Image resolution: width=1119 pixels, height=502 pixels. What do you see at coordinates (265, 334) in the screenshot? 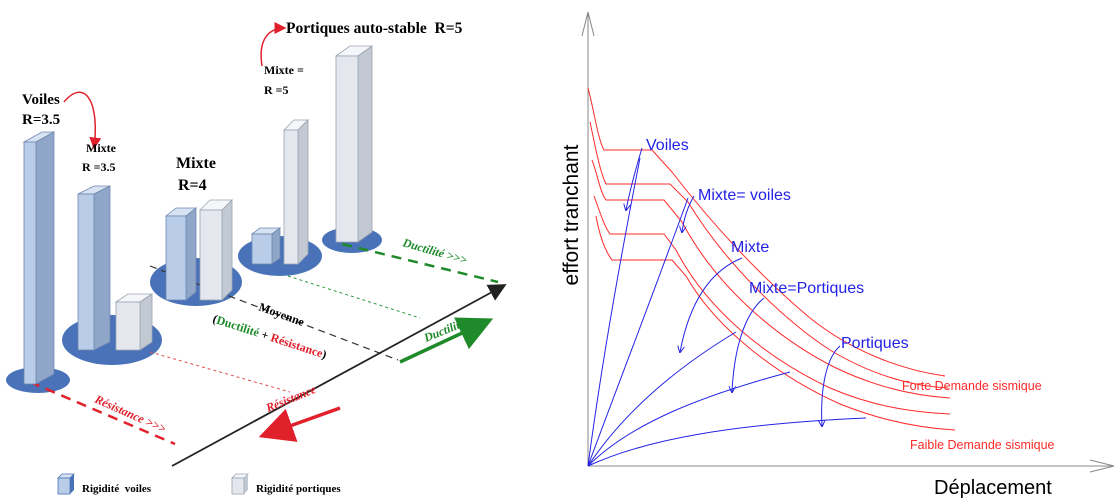
I see `moyenne-plus: +` at bounding box center [265, 334].